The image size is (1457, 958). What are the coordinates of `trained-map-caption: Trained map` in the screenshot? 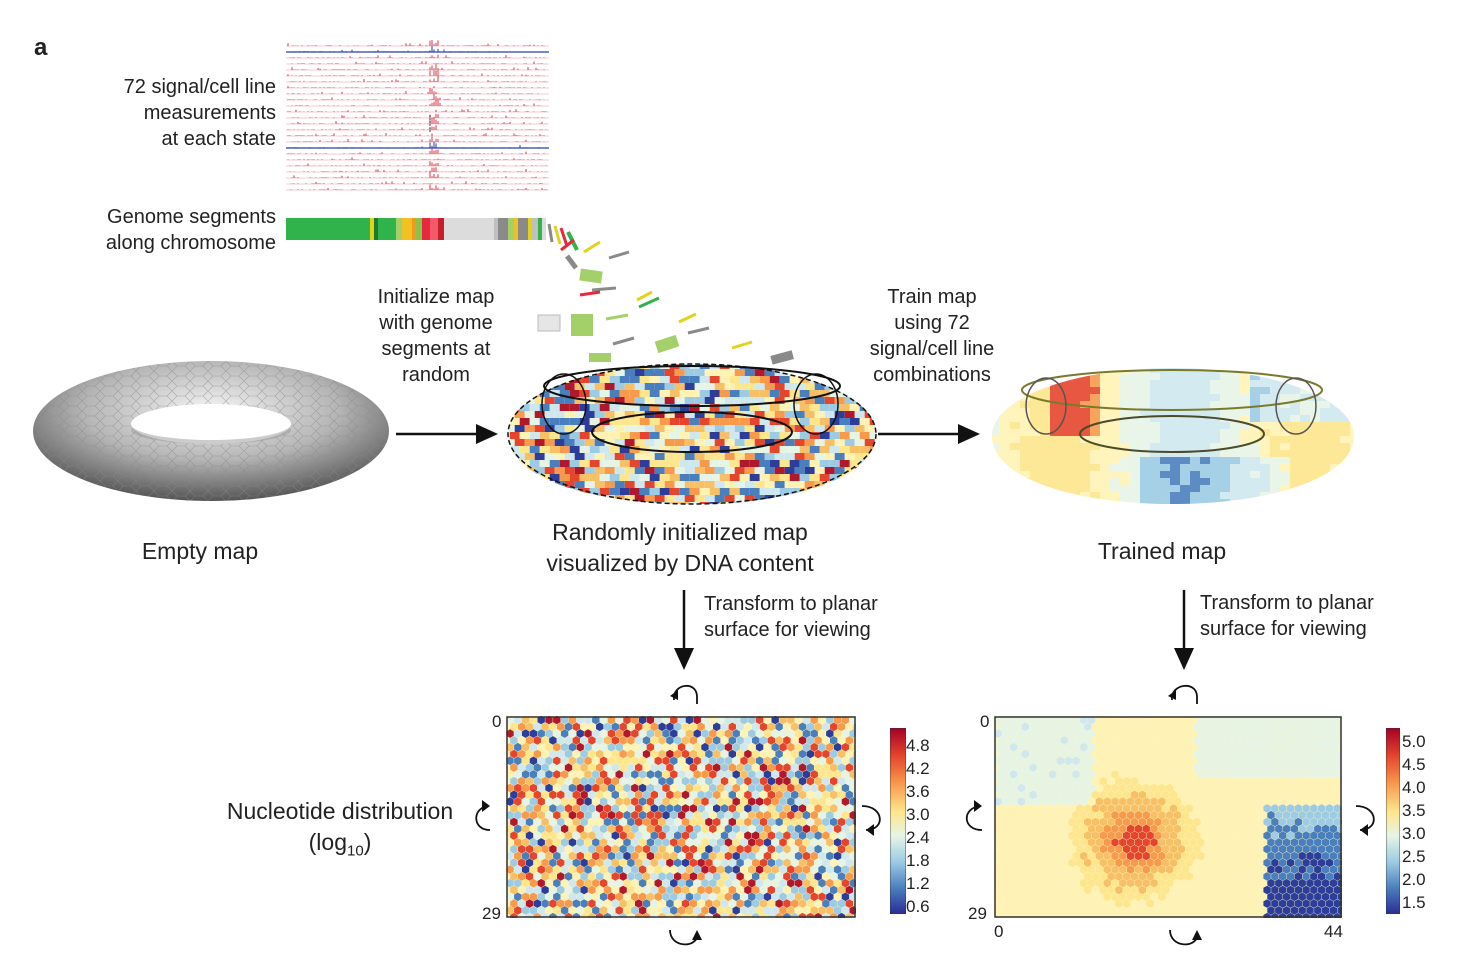 It's located at (1162, 551).